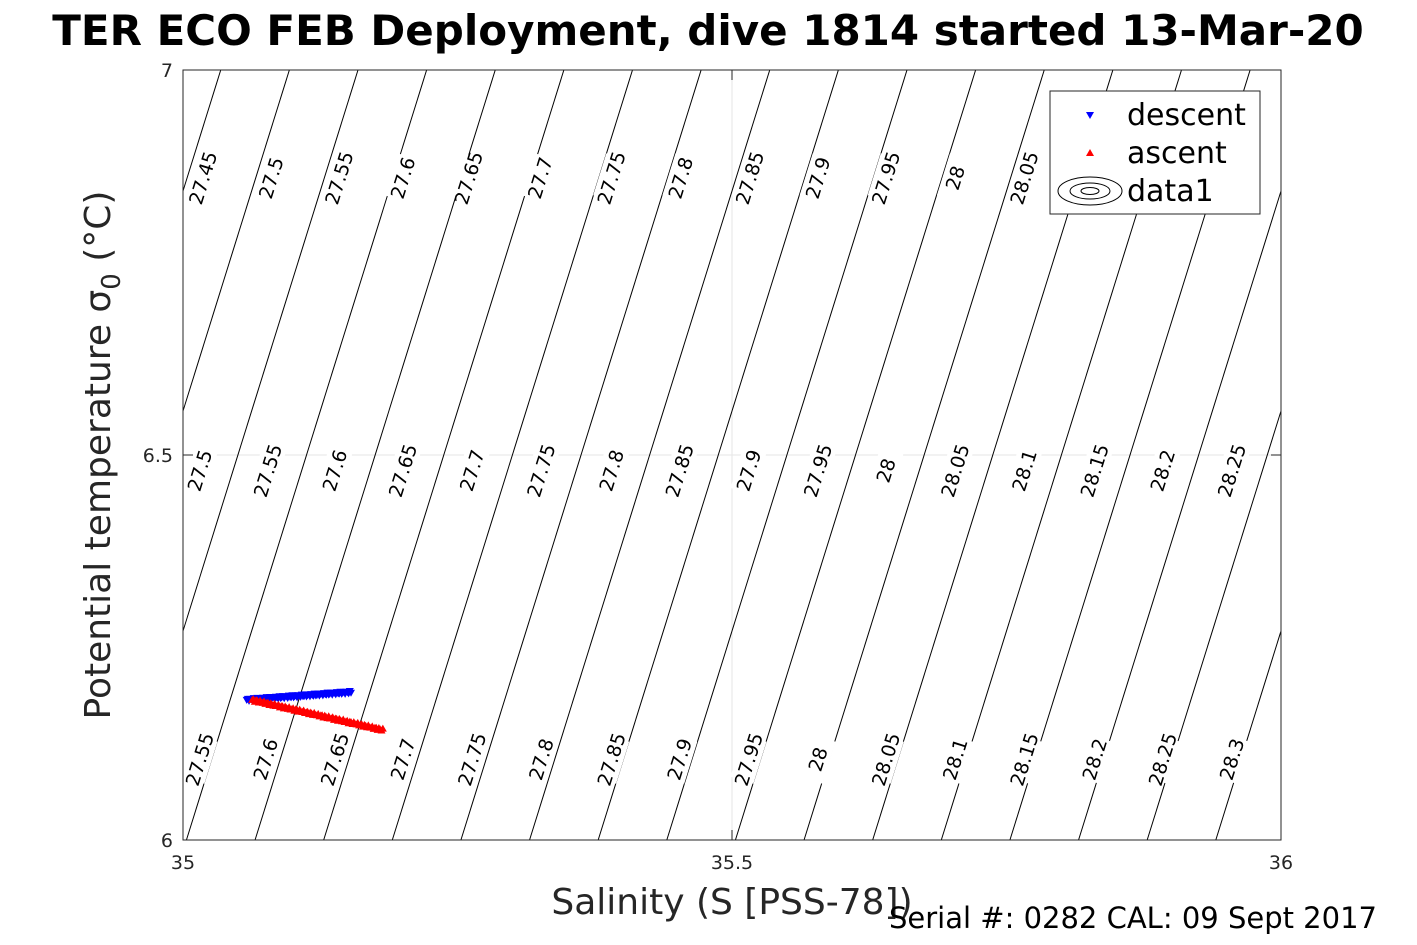 The height and width of the screenshot is (945, 1417). I want to click on y-tick-label: 7, so click(167, 71).